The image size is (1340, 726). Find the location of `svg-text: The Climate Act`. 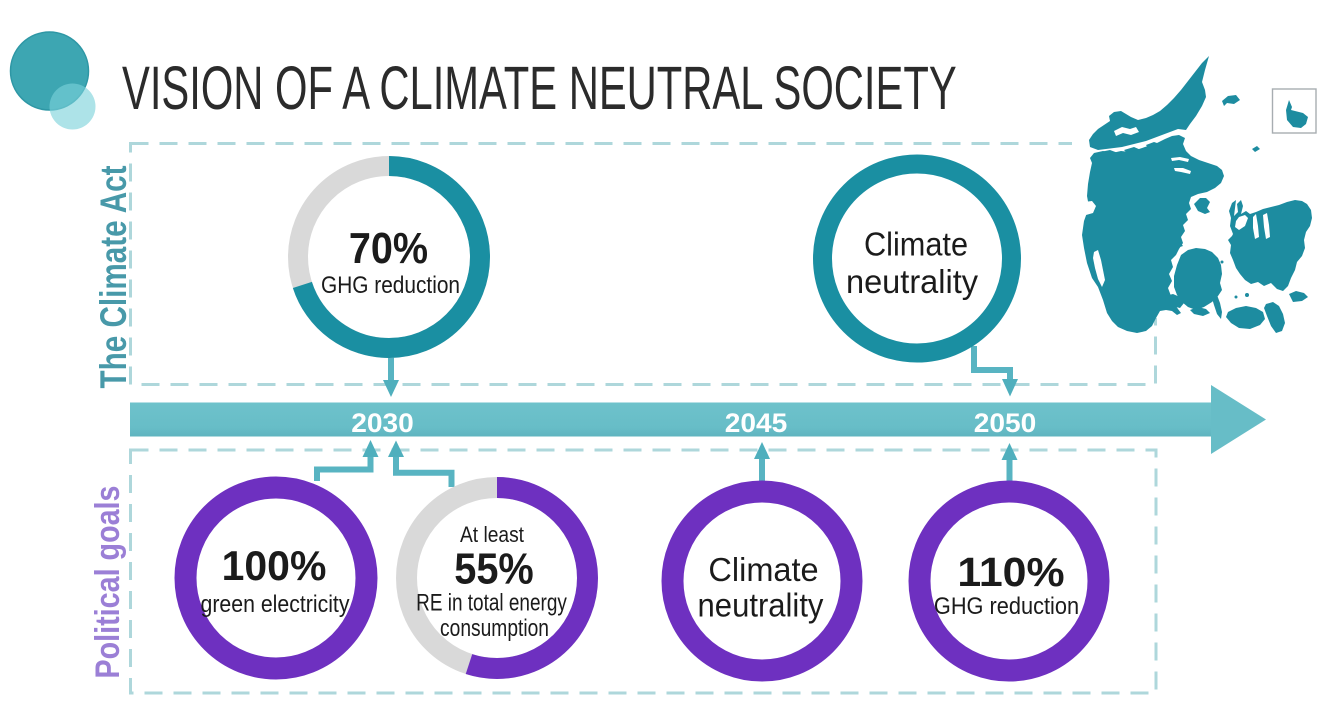

svg-text: The Climate Act is located at coordinates (114, 277).